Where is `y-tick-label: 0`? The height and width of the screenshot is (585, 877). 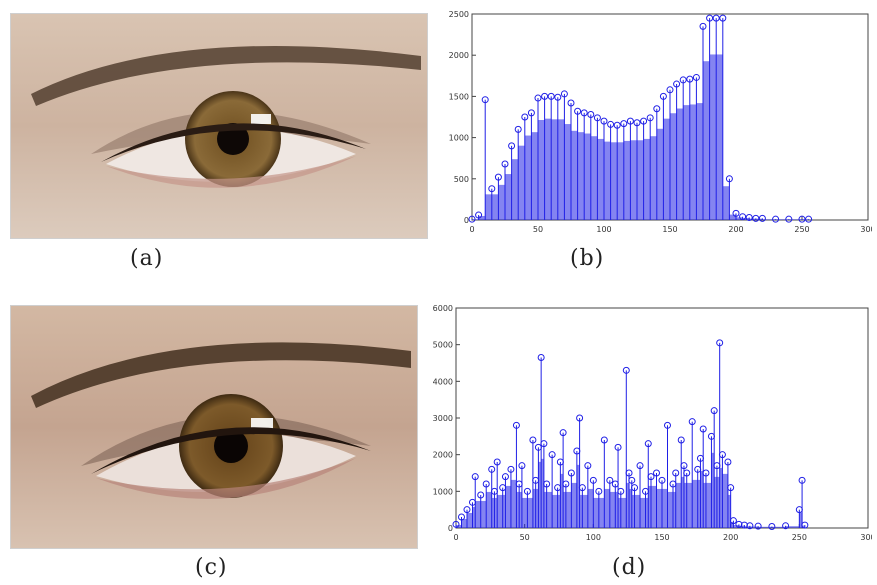 y-tick-label: 0 is located at coordinates (466, 220).